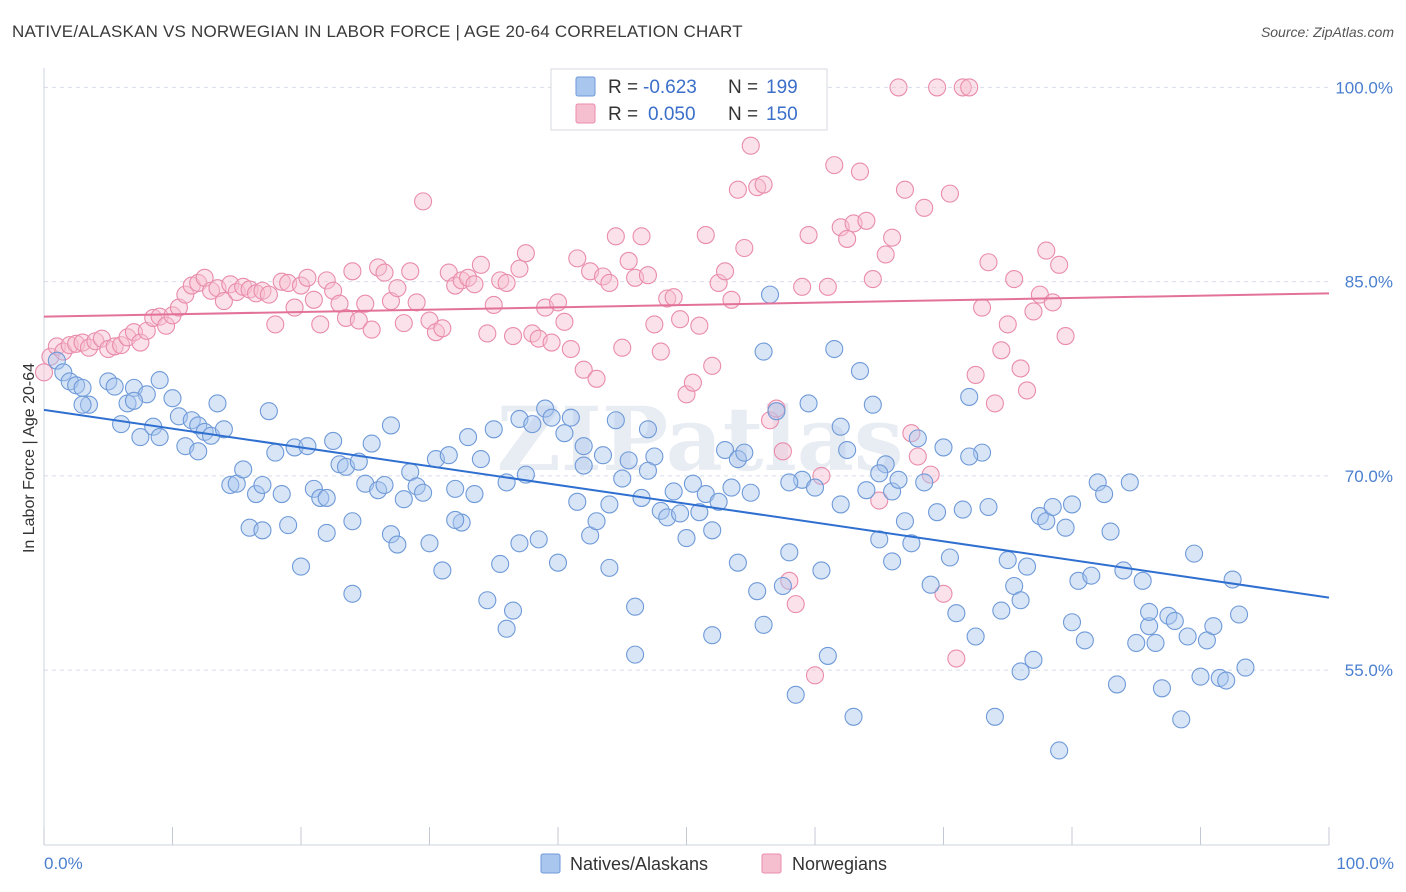 This screenshot has width=1406, height=892. I want to click on y-tick-label: 85.0%, so click(1369, 282).